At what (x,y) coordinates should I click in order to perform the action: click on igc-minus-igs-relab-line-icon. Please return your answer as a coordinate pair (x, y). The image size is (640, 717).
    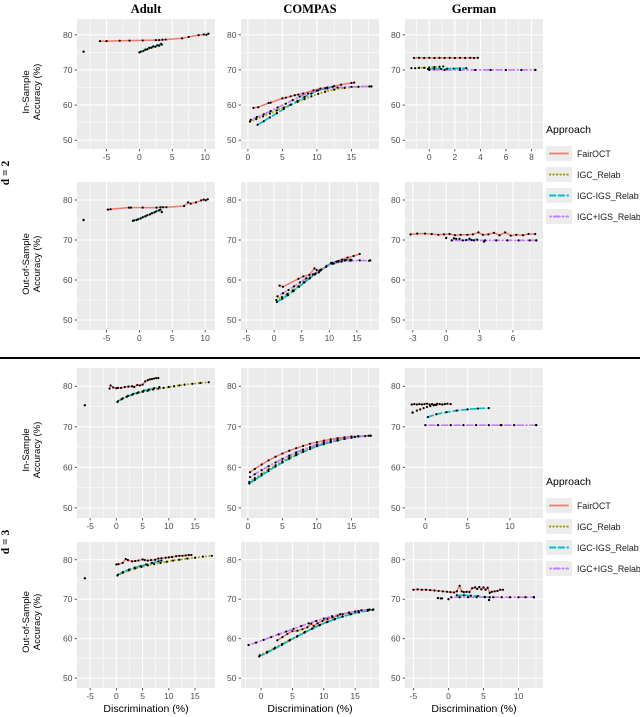
    Looking at the image, I should click on (559, 547).